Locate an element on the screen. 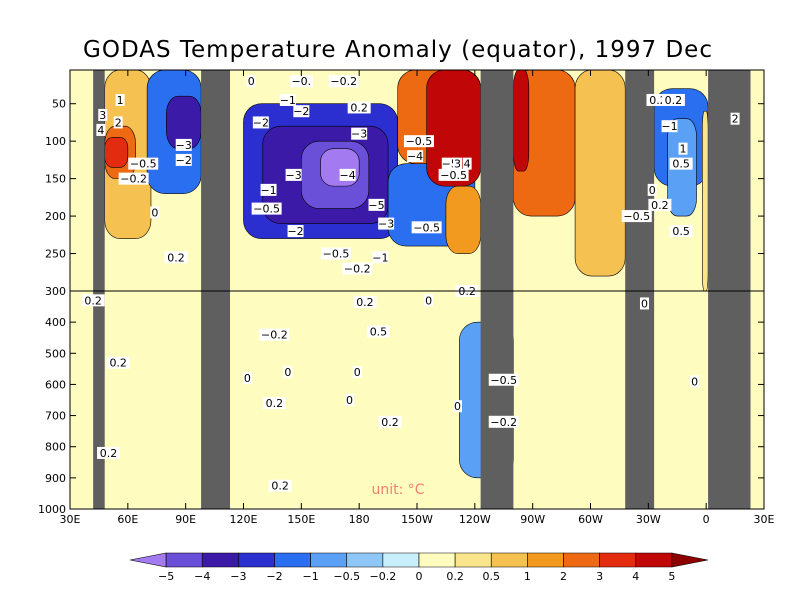 The width and height of the screenshot is (800, 600). x-tick-label-0: 30E is located at coordinates (70, 519).